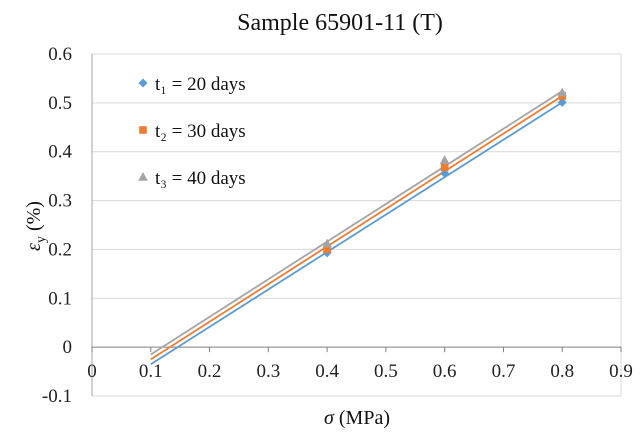 This screenshot has height=436, width=643. What do you see at coordinates (445, 371) in the screenshot?
I see `x-tick-label: 0.6` at bounding box center [445, 371].